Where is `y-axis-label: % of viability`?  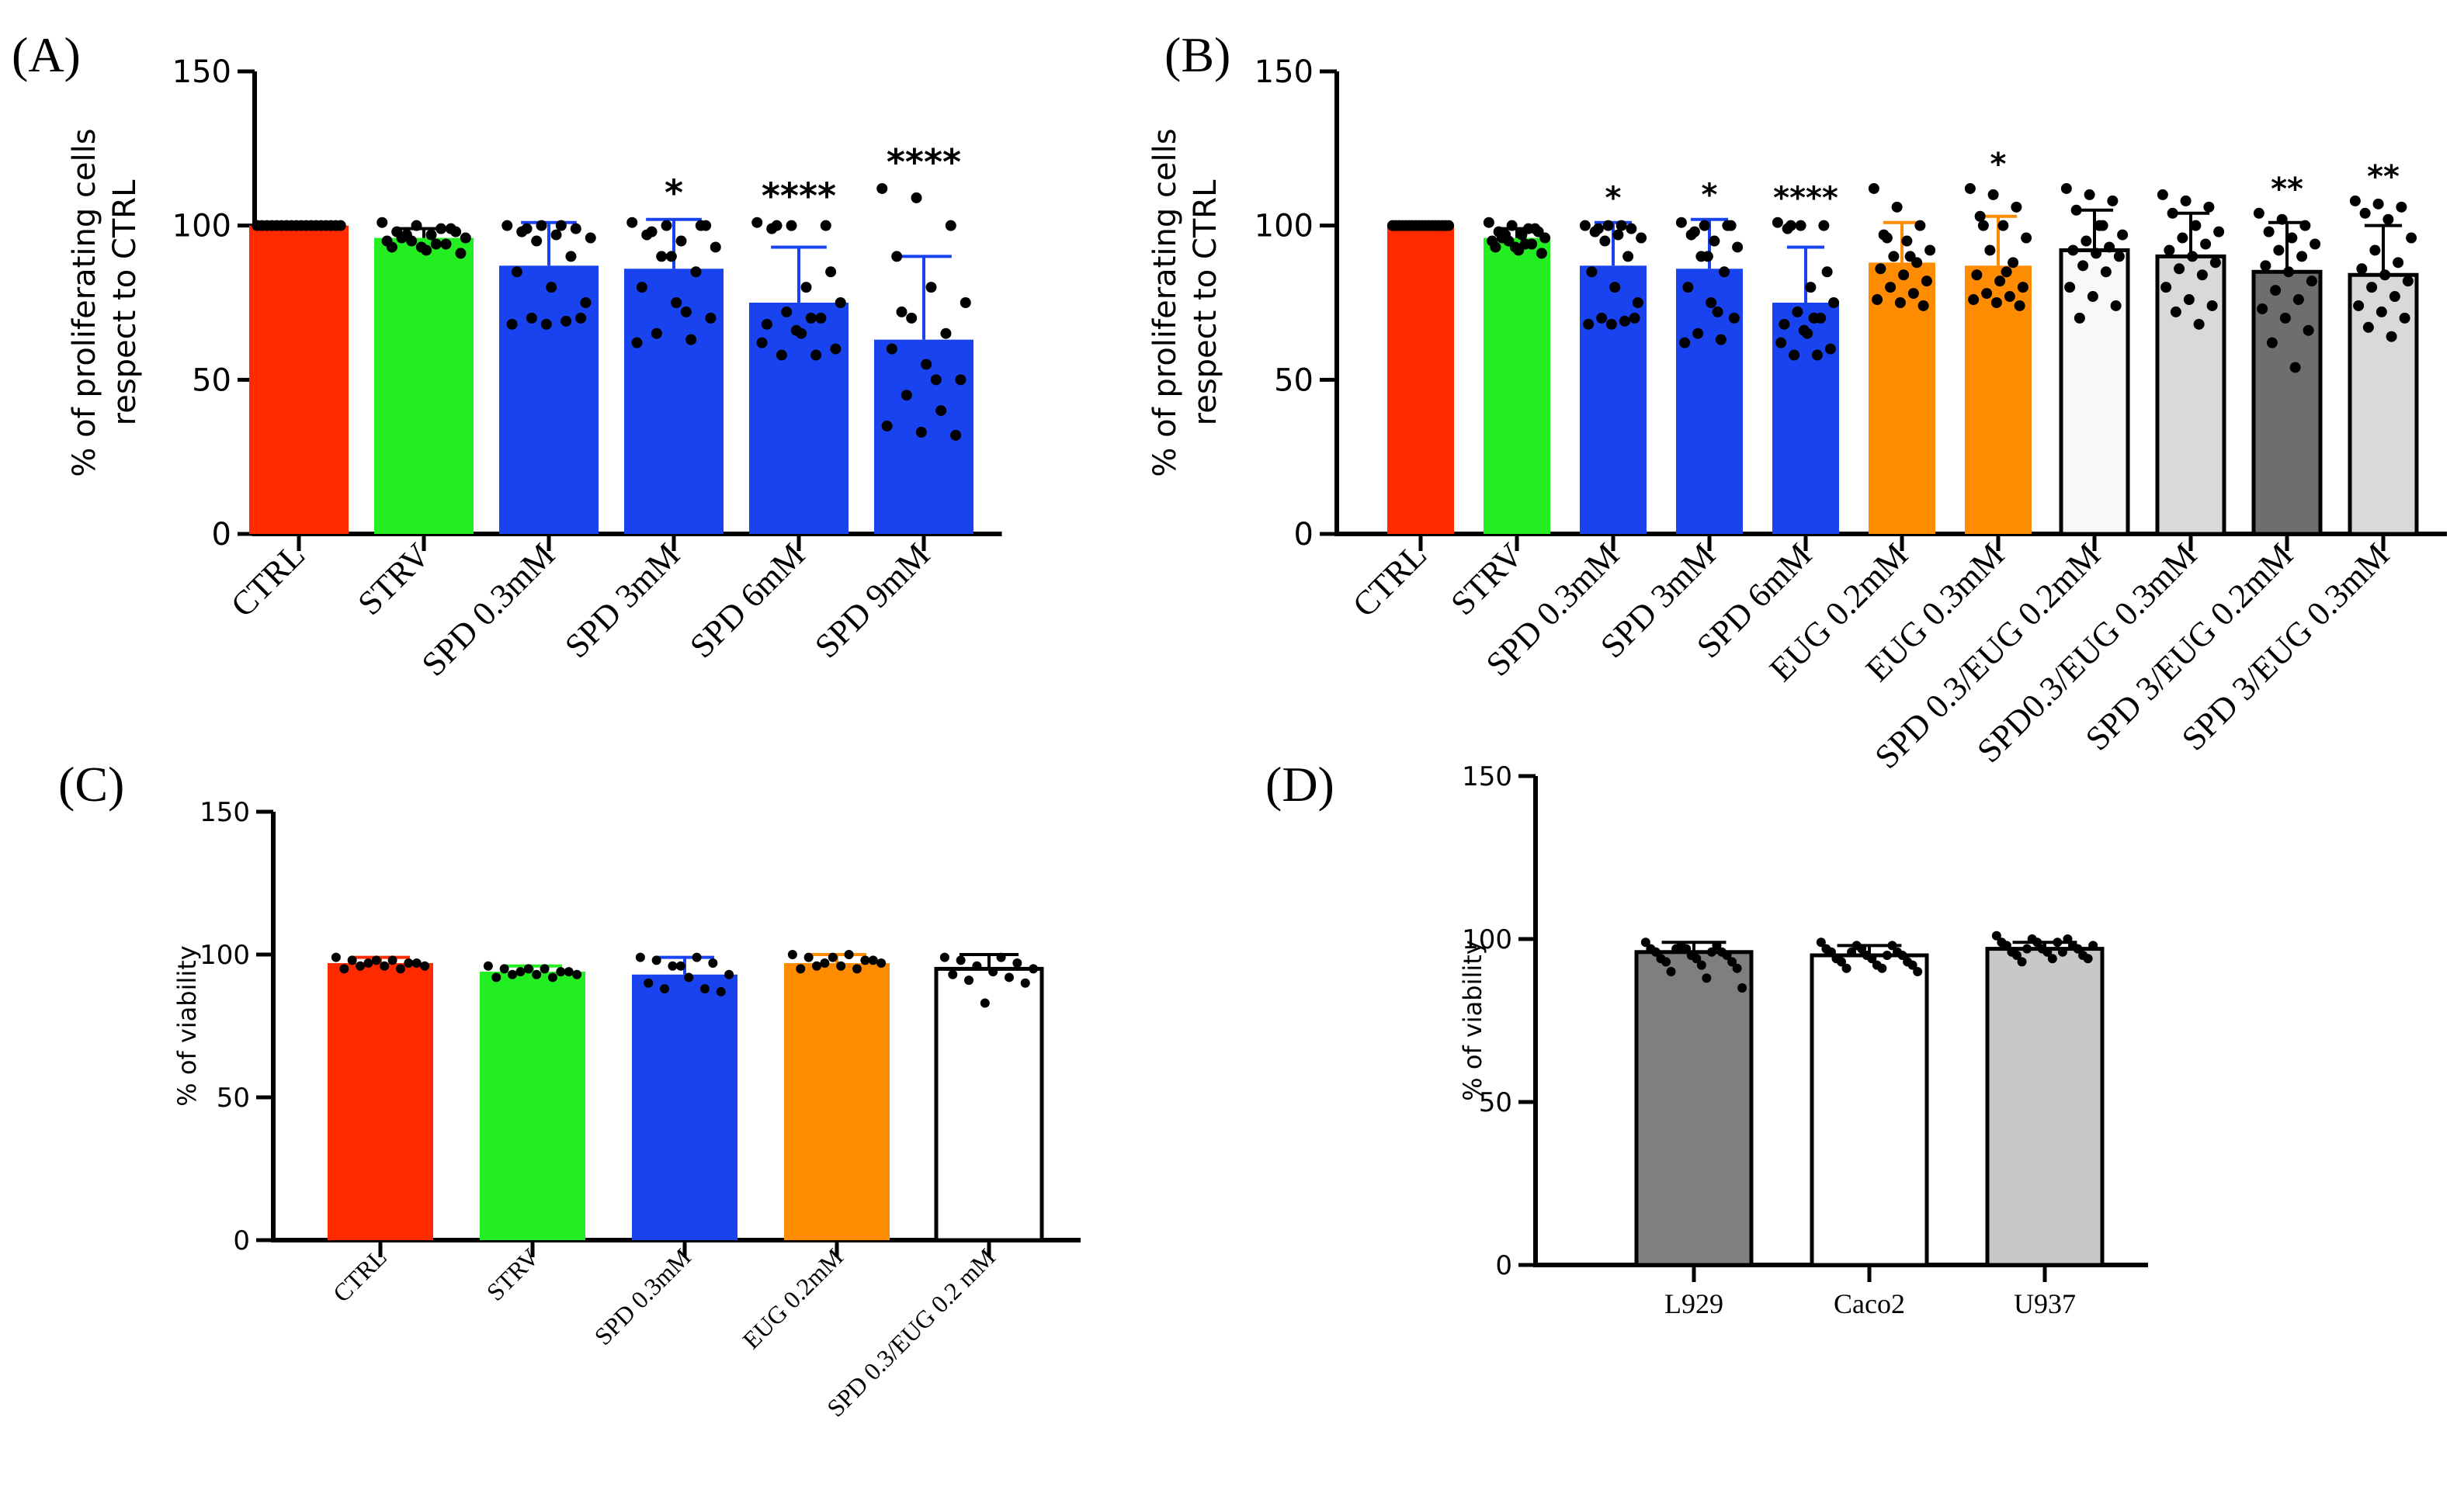 y-axis-label: % of viability is located at coordinates (187, 1026).